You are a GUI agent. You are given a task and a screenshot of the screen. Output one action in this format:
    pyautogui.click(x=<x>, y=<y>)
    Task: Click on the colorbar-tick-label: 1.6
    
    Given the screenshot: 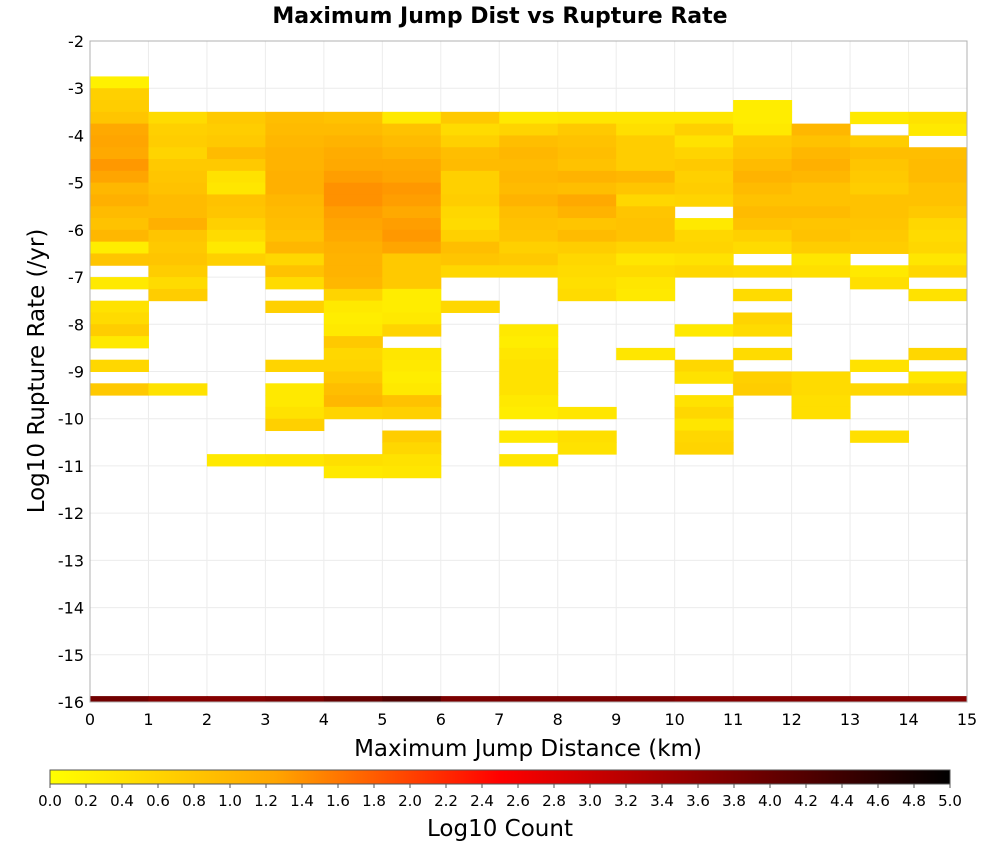 What is the action you would take?
    pyautogui.click(x=338, y=801)
    